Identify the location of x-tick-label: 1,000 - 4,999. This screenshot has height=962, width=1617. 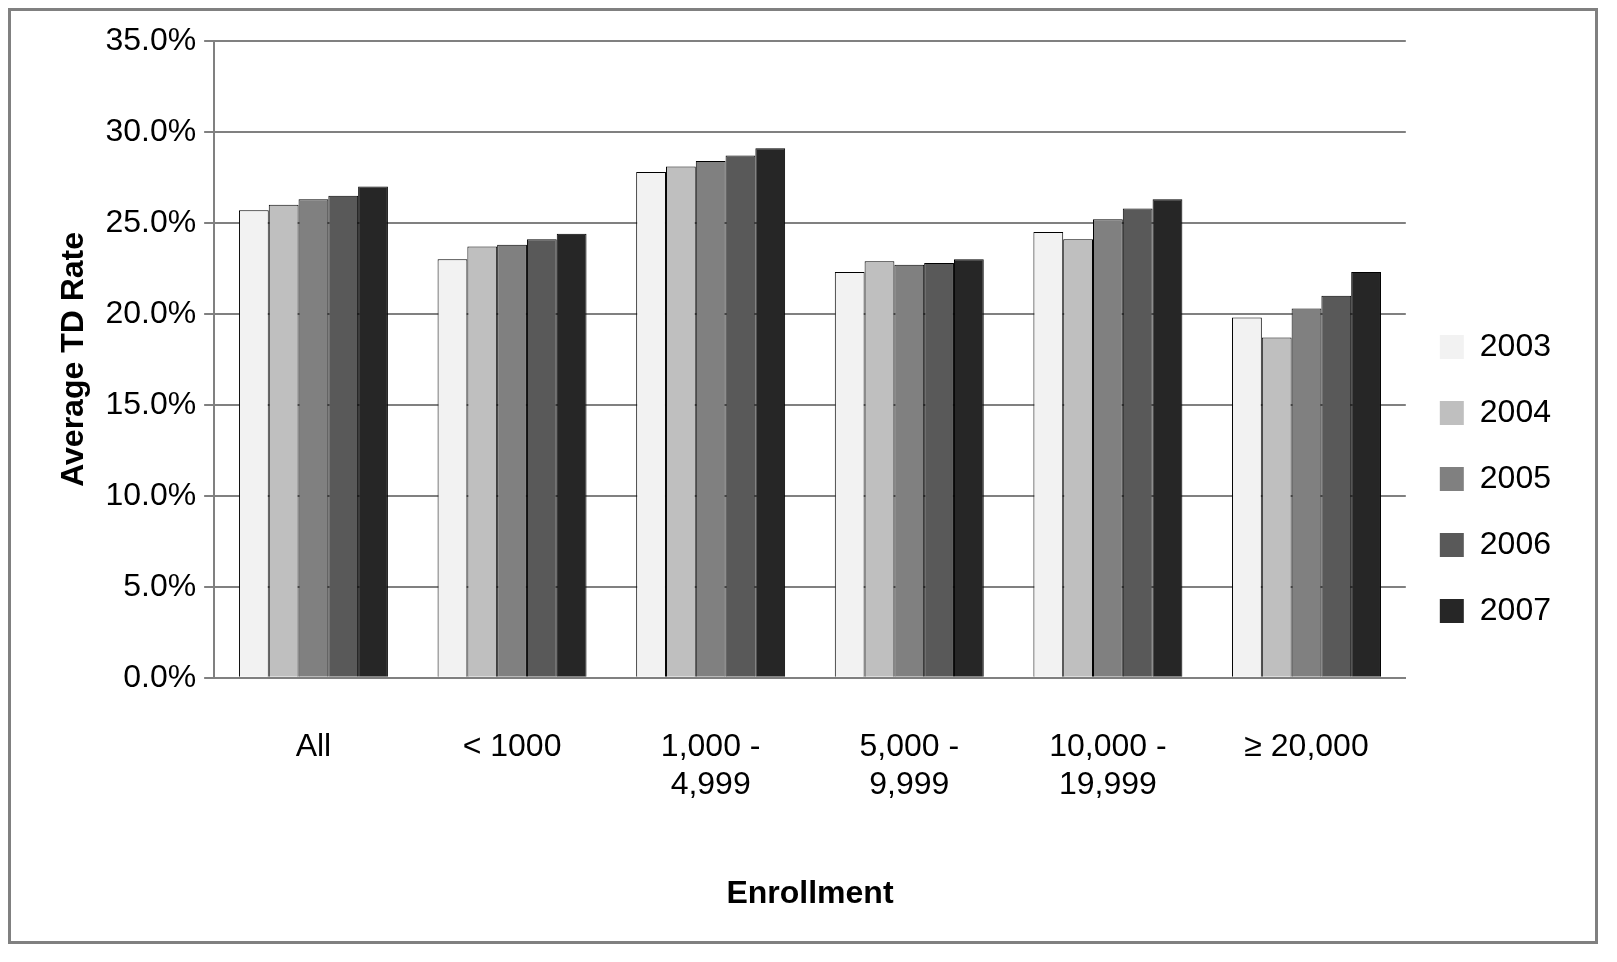
(710, 764).